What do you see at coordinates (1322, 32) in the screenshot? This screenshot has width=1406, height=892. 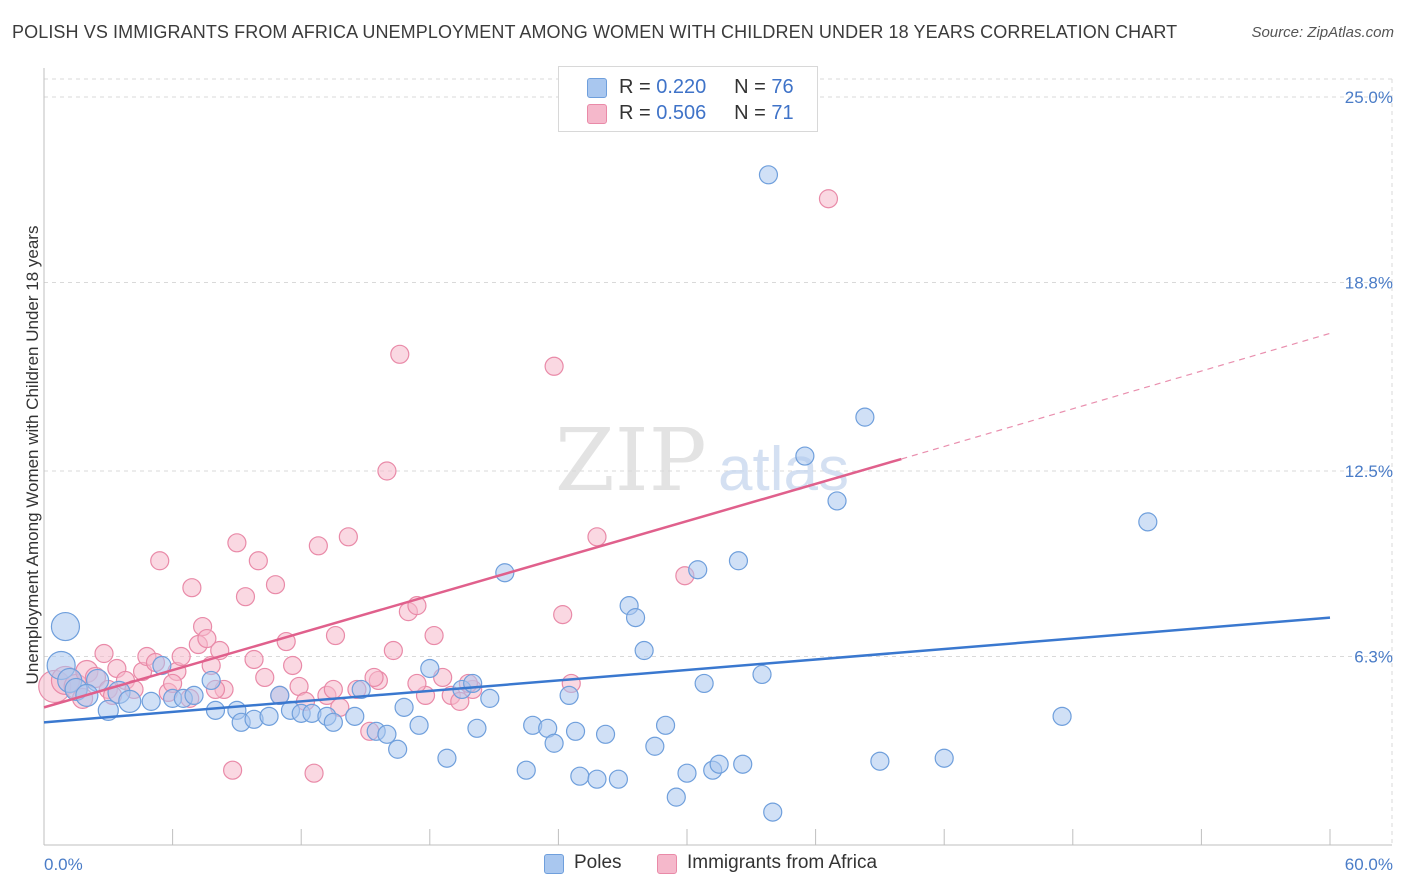 I see `source-label: Source: ZipAtlas.com` at bounding box center [1322, 32].